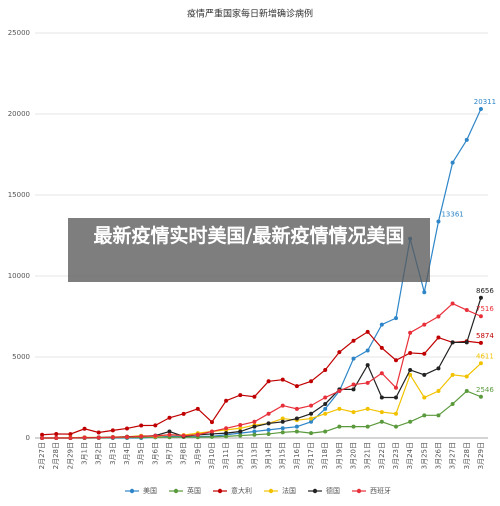  I want to click on data-label: 2546, so click(485, 390).